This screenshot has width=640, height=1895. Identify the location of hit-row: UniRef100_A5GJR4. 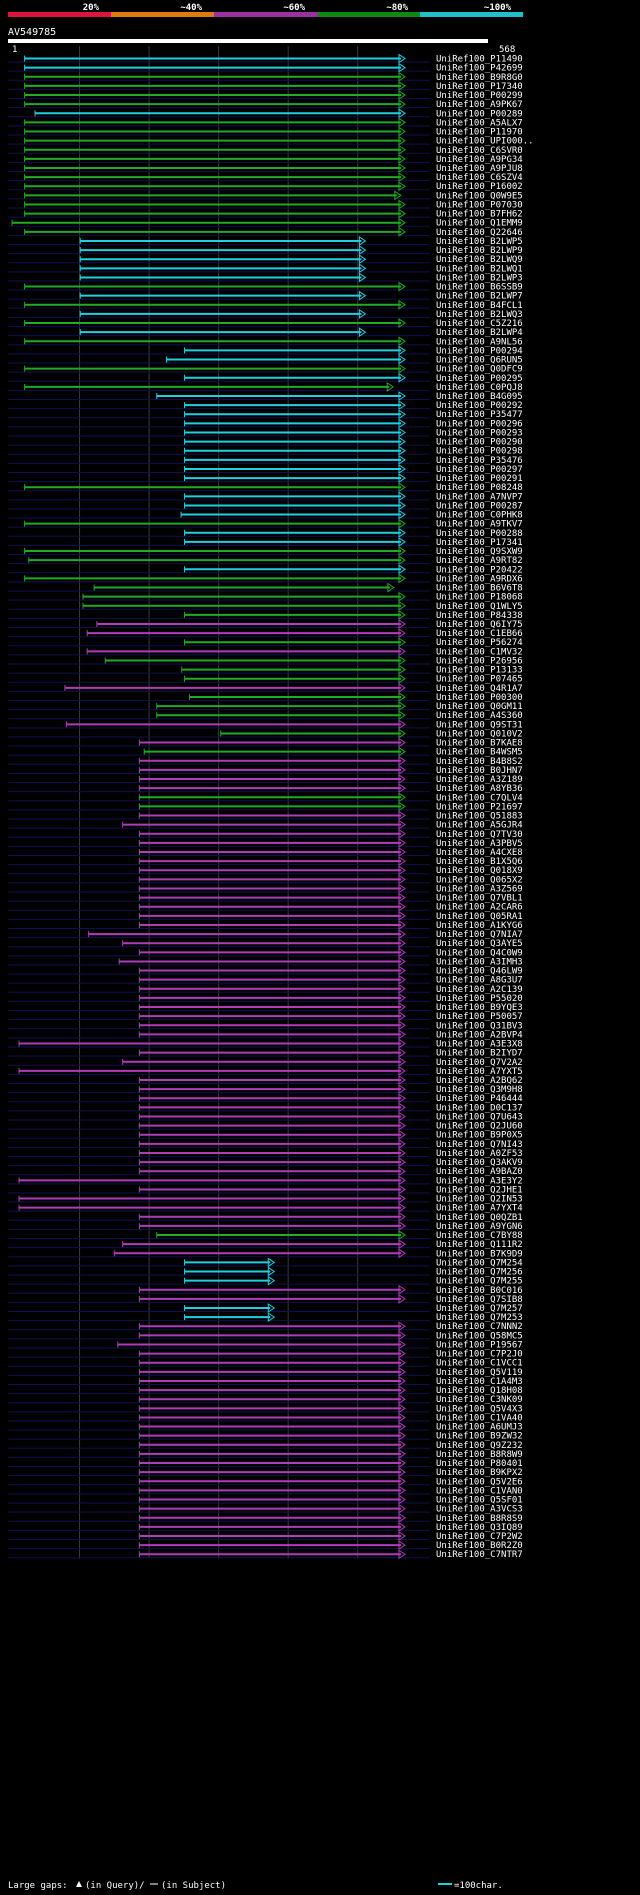
(265, 825).